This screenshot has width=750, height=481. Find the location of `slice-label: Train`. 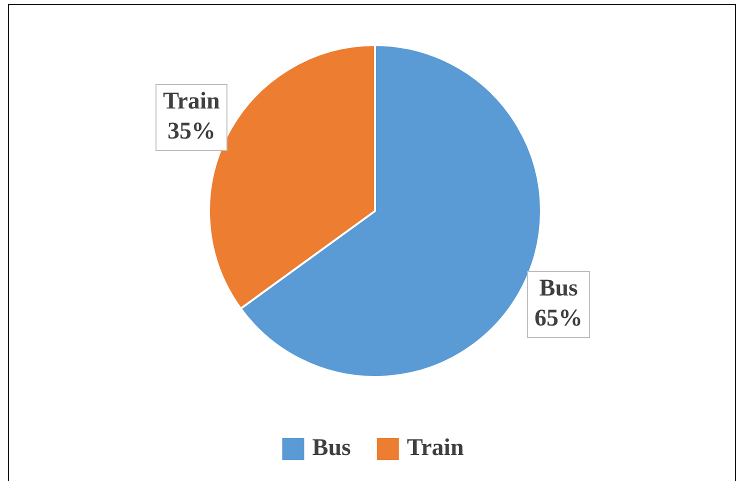

slice-label: Train is located at coordinates (191, 101).